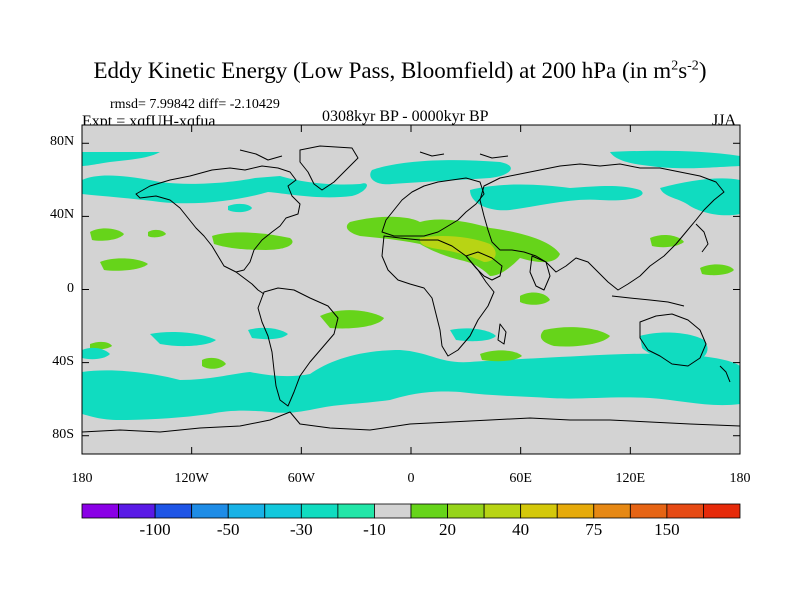 The height and width of the screenshot is (600, 800). I want to click on anomaly-green-japan, so click(717, 270).